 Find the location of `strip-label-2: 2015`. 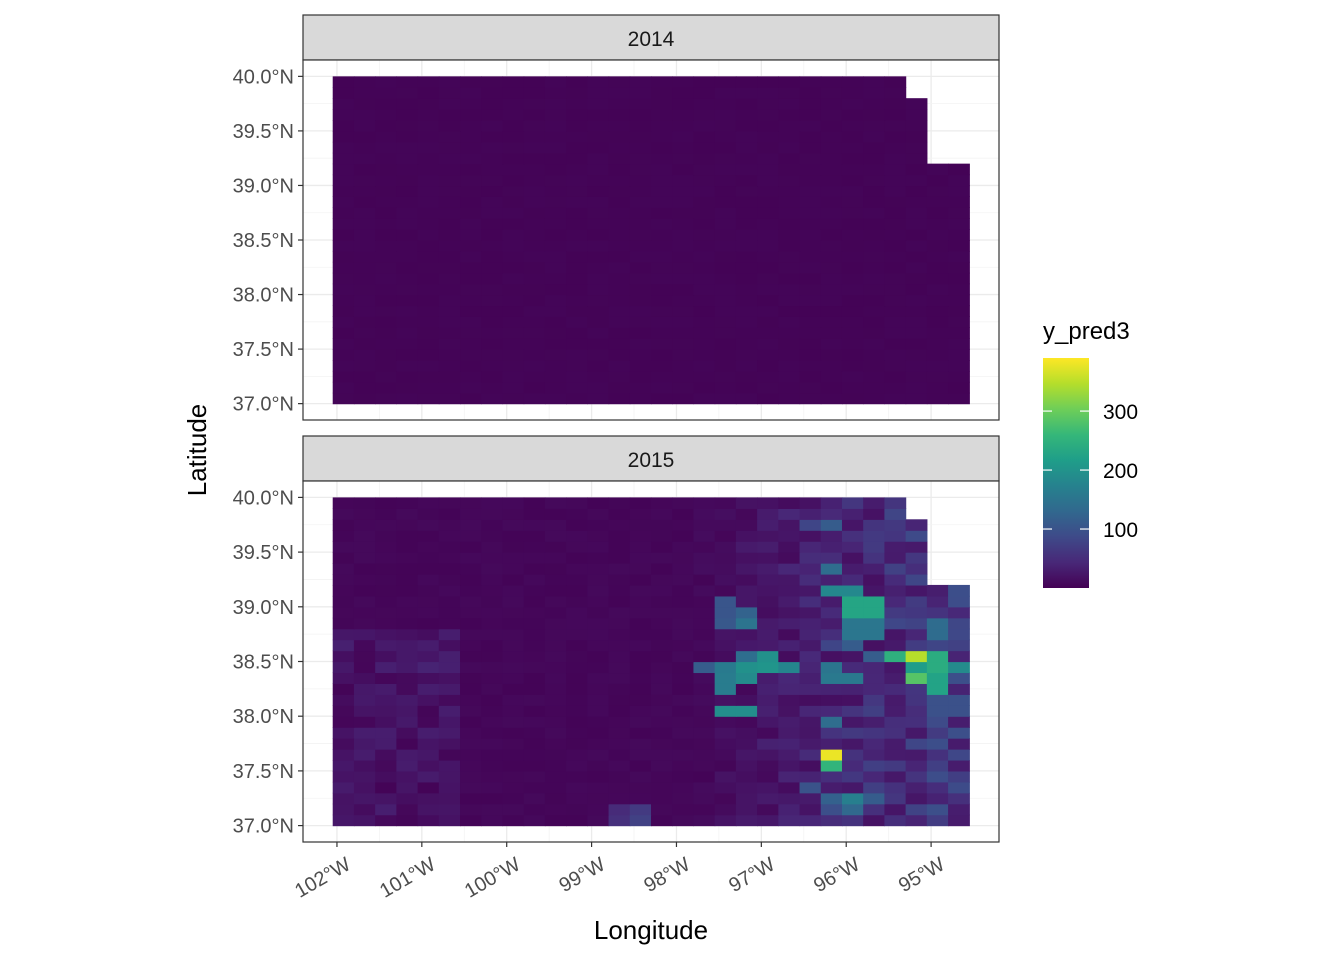

strip-label-2: 2015 is located at coordinates (651, 460).